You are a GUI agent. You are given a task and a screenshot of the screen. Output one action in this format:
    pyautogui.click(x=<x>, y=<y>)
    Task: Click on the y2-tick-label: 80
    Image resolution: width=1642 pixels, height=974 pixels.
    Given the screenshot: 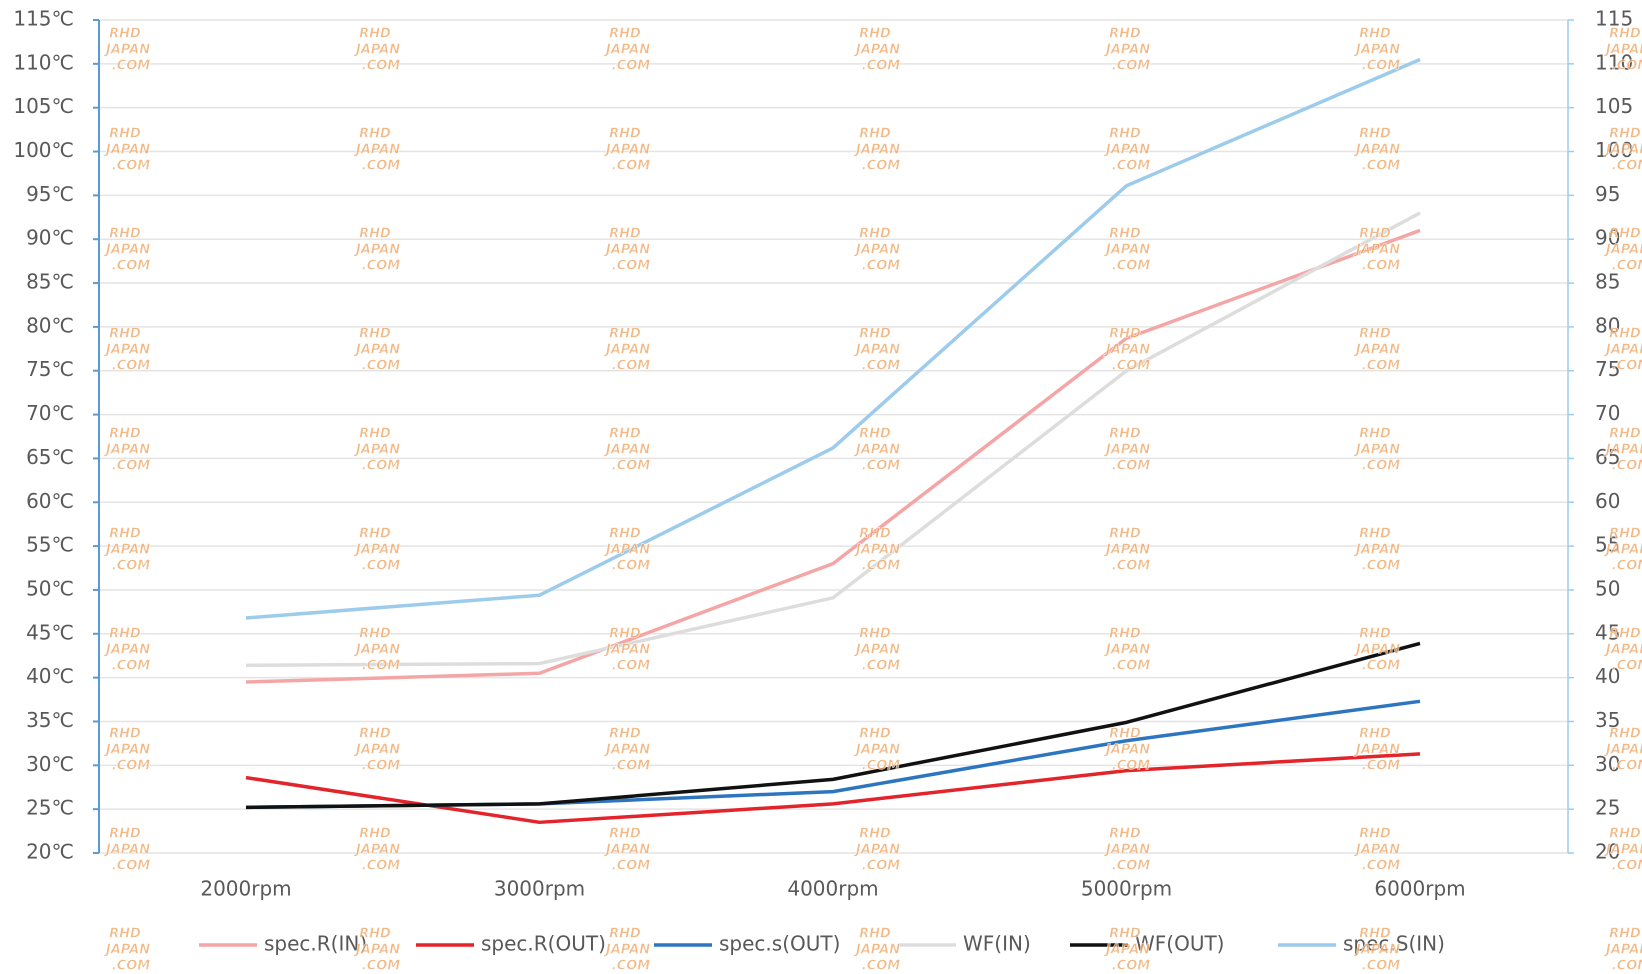 What is the action you would take?
    pyautogui.click(x=1607, y=325)
    